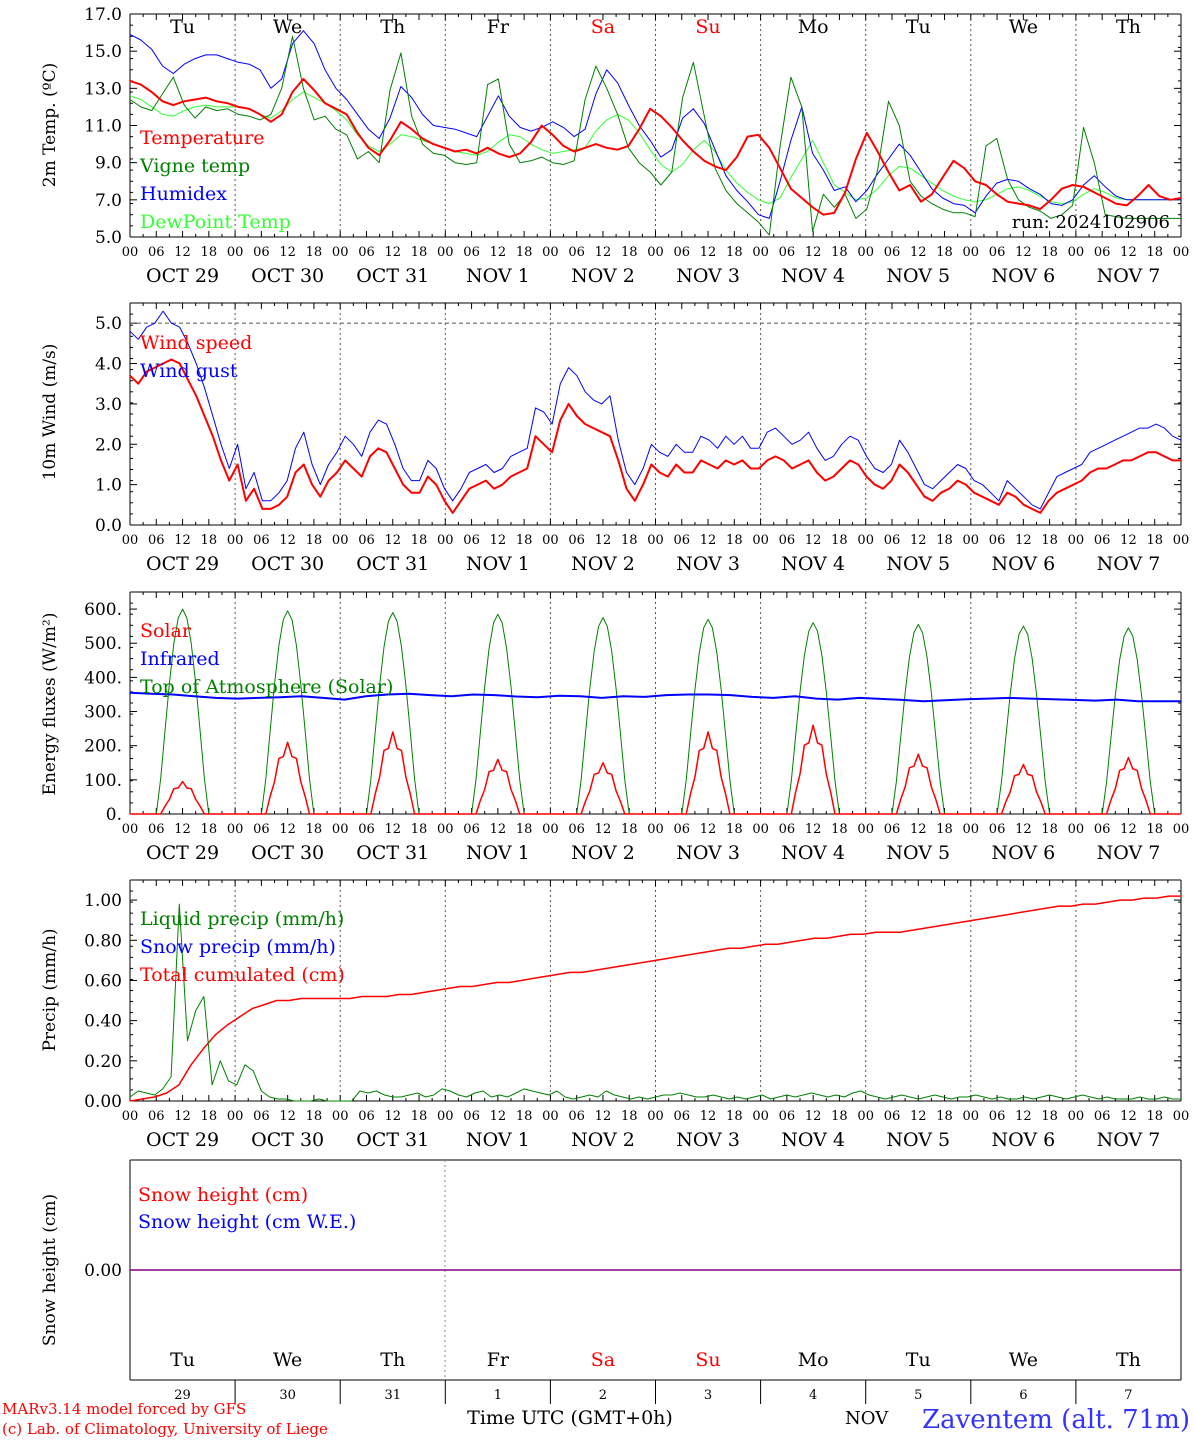  I want to click on legend-liquid-precip: Liquid precip (mm/h), so click(242, 919).